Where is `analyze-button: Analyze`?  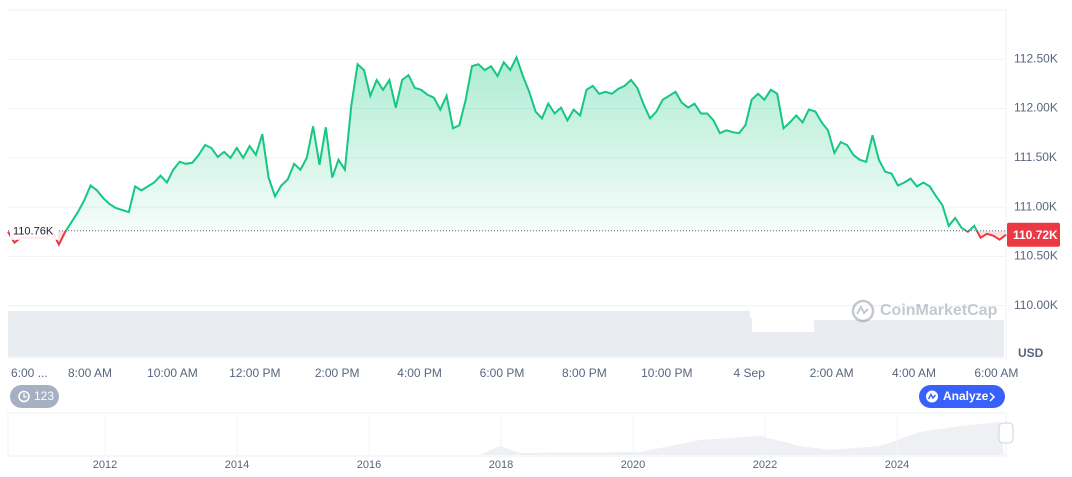 analyze-button: Analyze is located at coordinates (962, 396).